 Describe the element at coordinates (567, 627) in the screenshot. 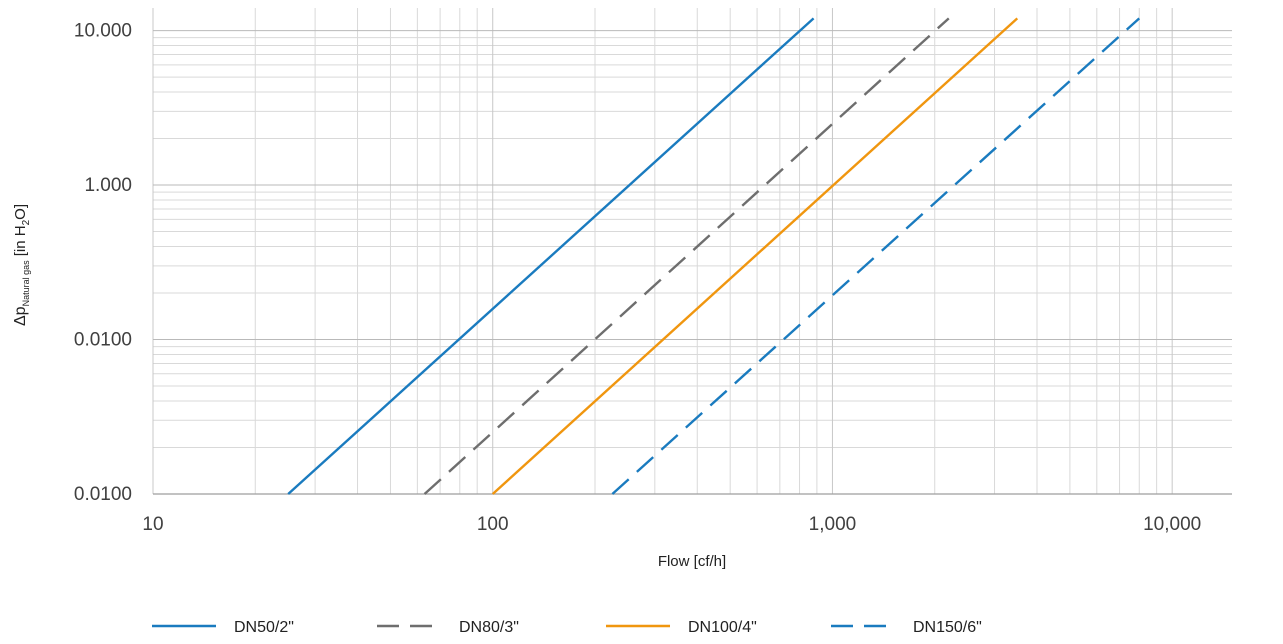

I see `legend: DN50/2" DN80/3" DN100/4" DN150/6"` at that location.